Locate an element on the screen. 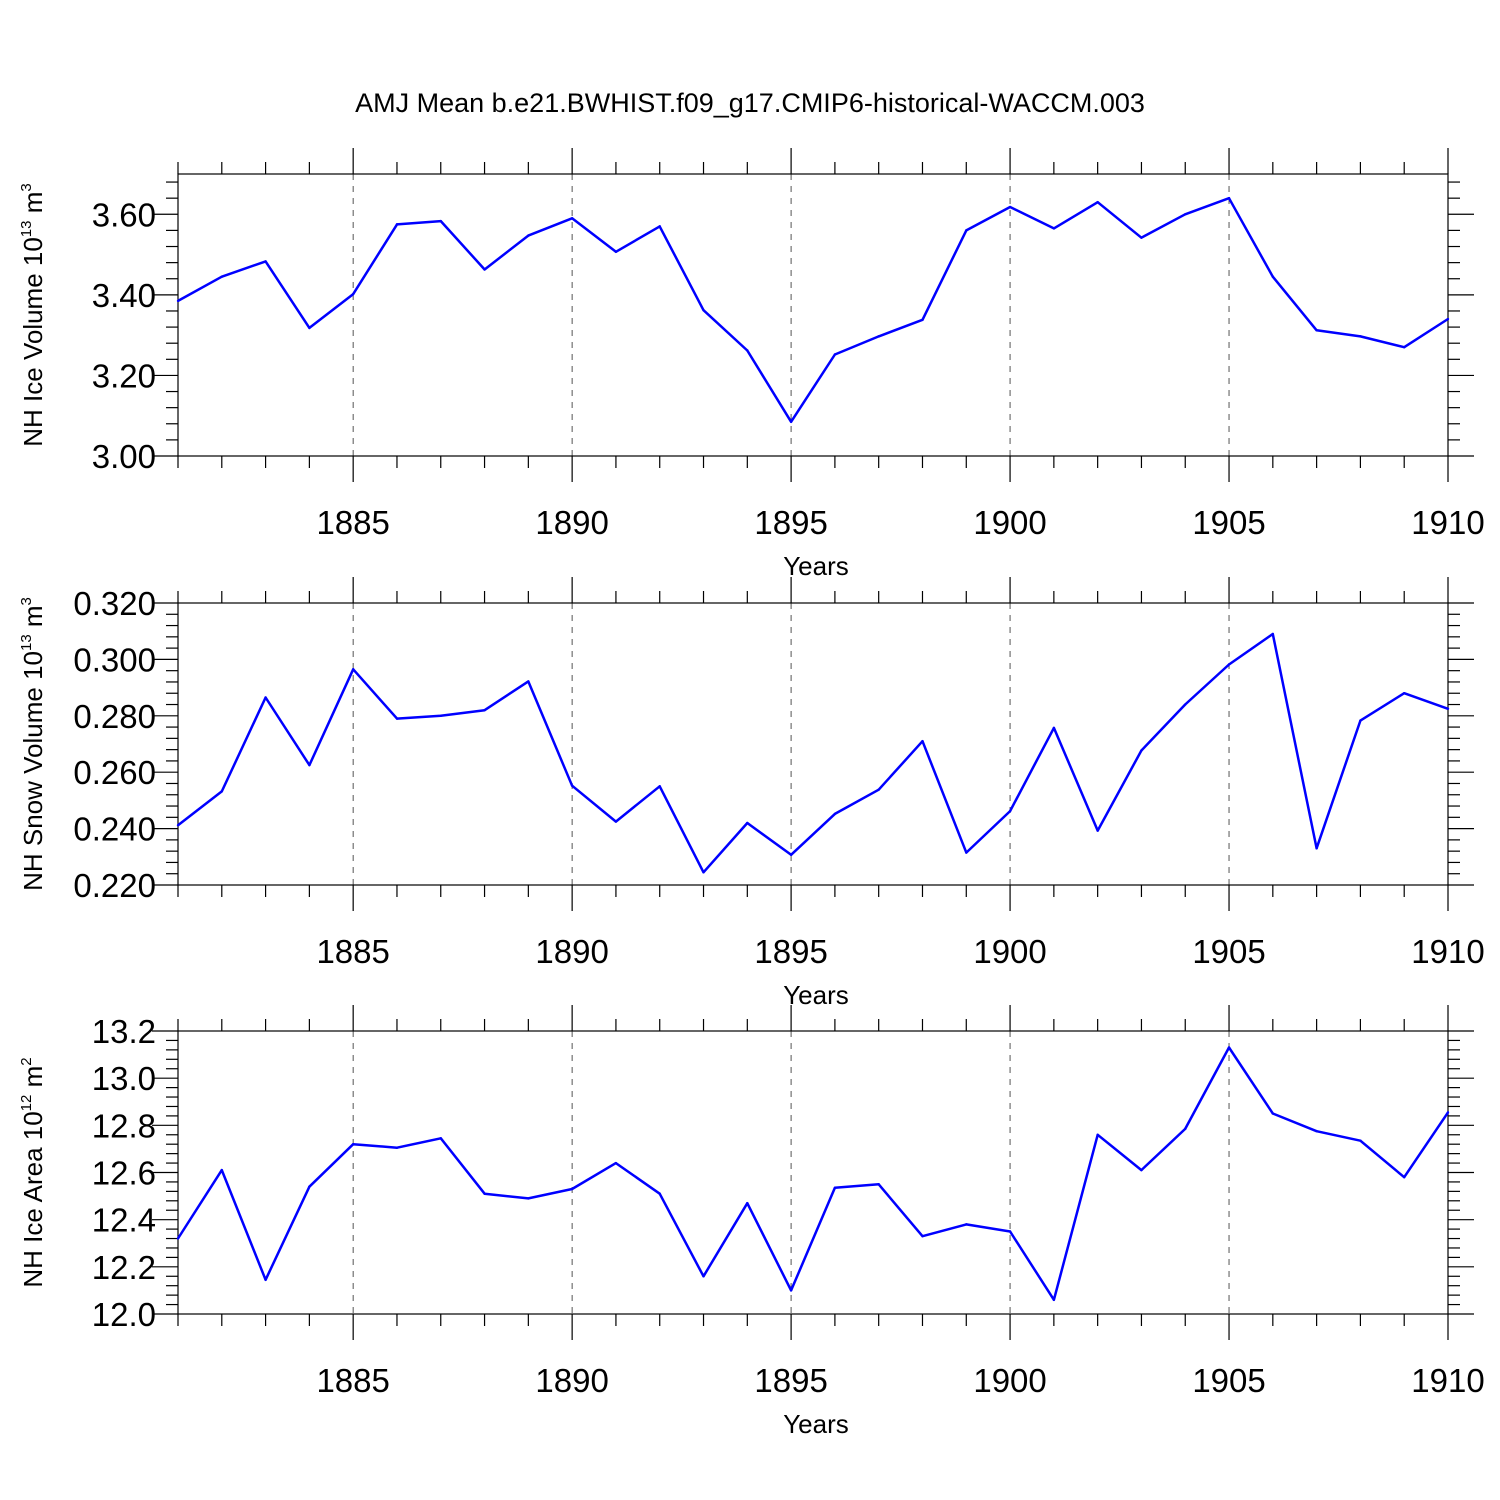  y-axis-label-ylabel: NH Snow Volume 10 is located at coordinates (33, 771).